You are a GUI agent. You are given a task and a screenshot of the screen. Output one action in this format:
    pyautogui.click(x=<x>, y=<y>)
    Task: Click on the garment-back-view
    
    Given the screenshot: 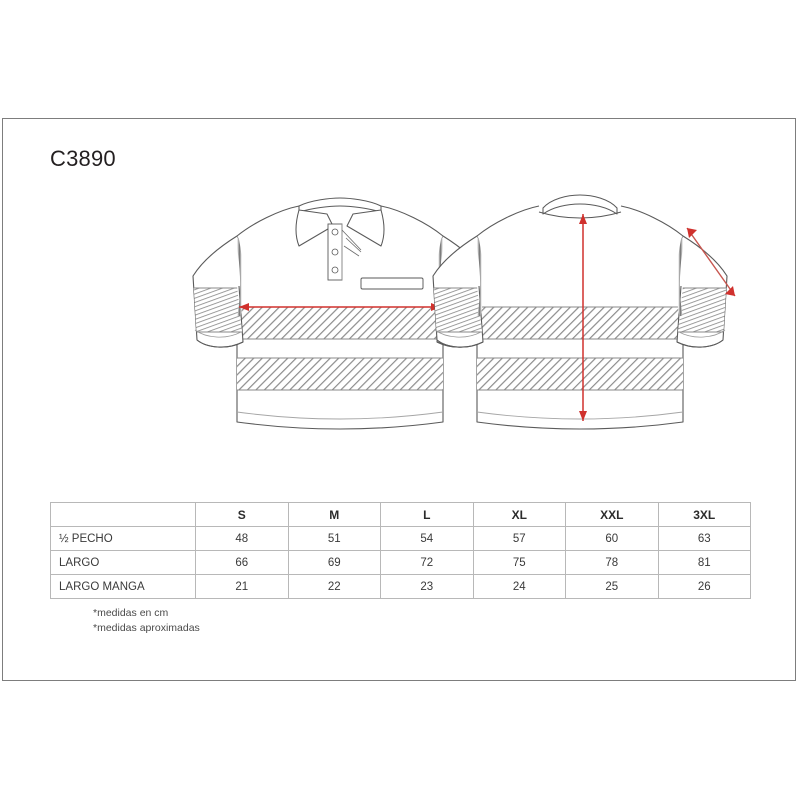 What is the action you would take?
    pyautogui.click(x=580, y=332)
    